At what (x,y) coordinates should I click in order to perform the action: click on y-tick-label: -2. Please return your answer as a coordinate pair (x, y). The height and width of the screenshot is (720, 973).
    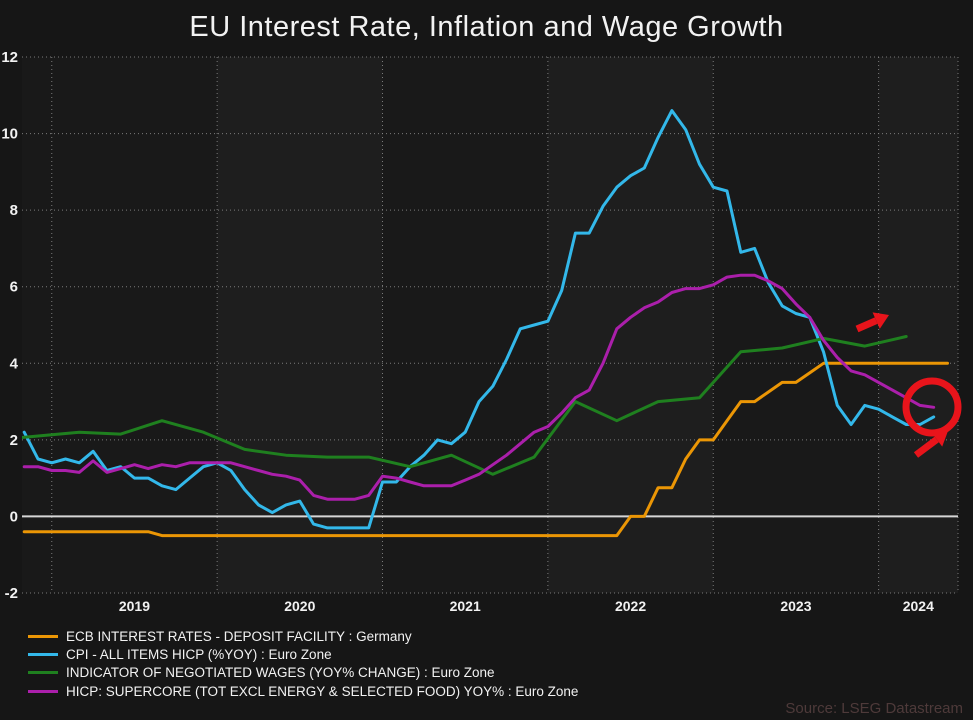
    Looking at the image, I should click on (11, 593).